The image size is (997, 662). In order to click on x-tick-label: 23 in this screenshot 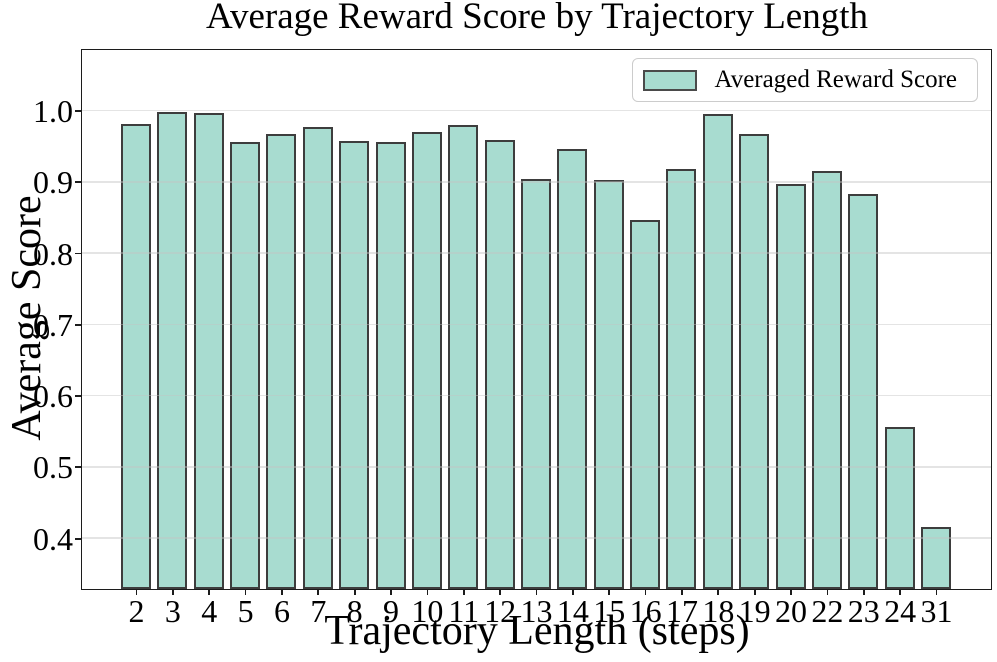, I will do `click(863, 611)`.